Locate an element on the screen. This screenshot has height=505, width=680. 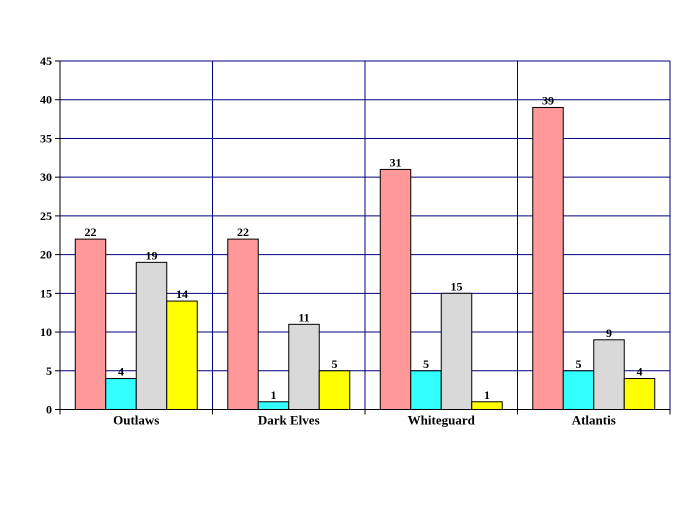
data-label: 9 is located at coordinates (609, 333).